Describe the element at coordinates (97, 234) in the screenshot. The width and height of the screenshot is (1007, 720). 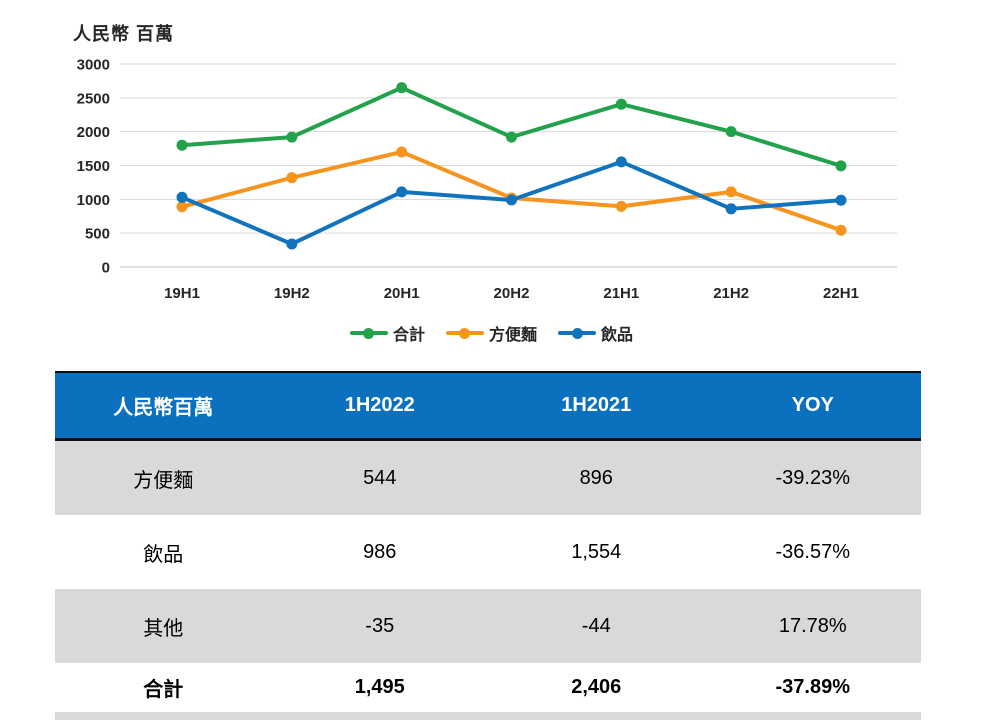
I see `y-axis-tick-label: 500` at that location.